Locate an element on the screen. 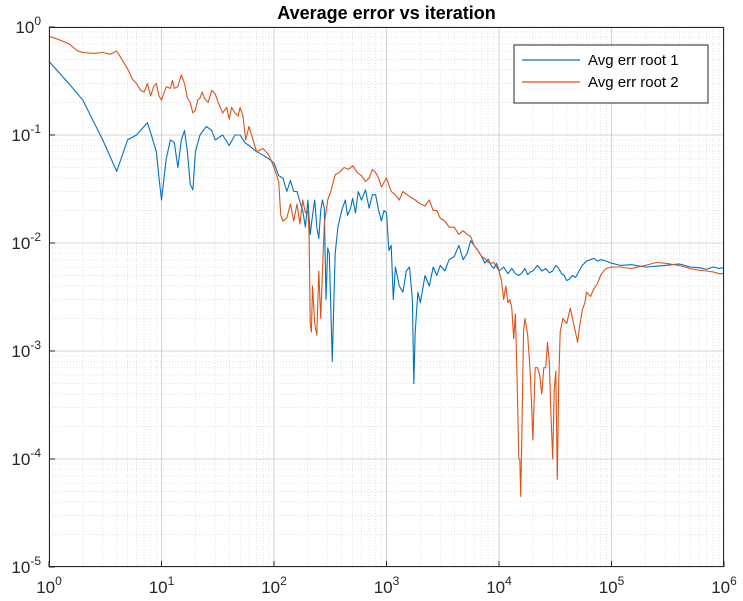 The image size is (743, 601). x-tick-exponent: 2 is located at coordinates (283, 581).